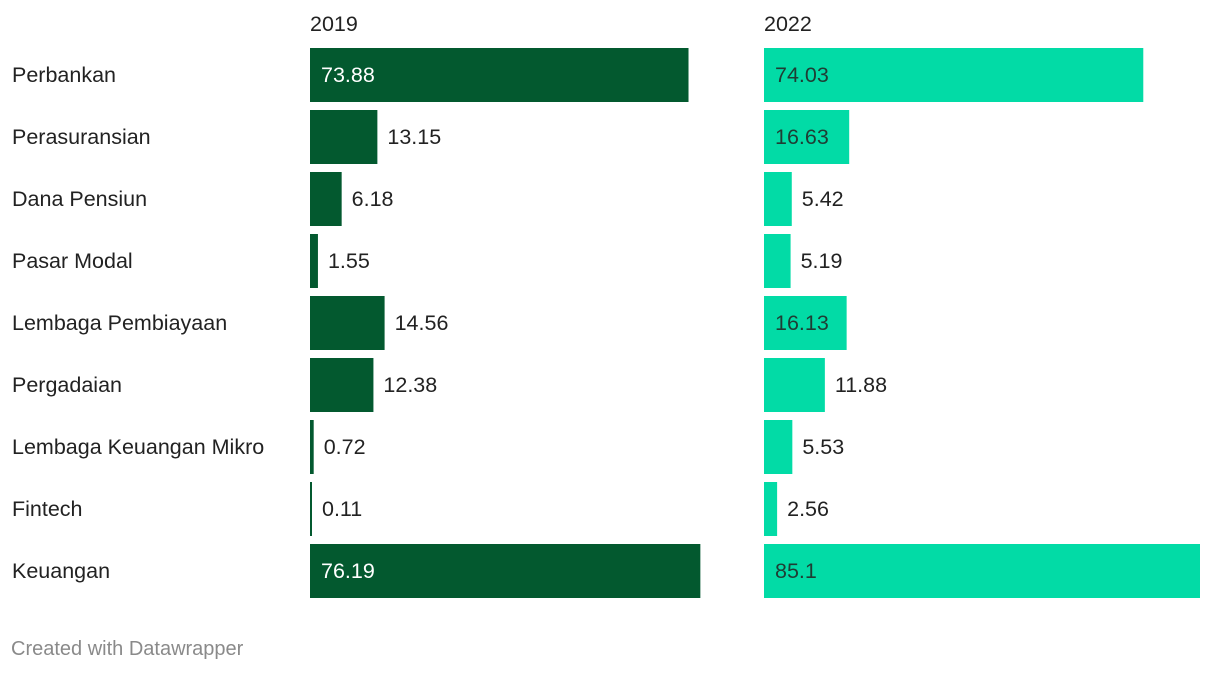 The image size is (1220, 674). What do you see at coordinates (314, 261) in the screenshot?
I see `bar-2019-pasar-modal` at bounding box center [314, 261].